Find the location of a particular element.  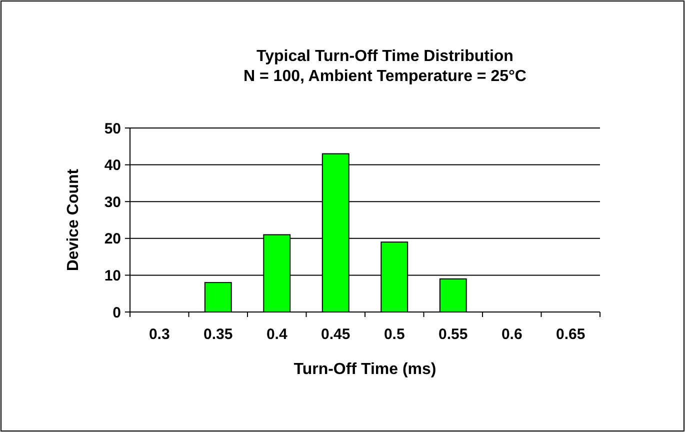

y-tick-label: 40 is located at coordinates (112, 165).